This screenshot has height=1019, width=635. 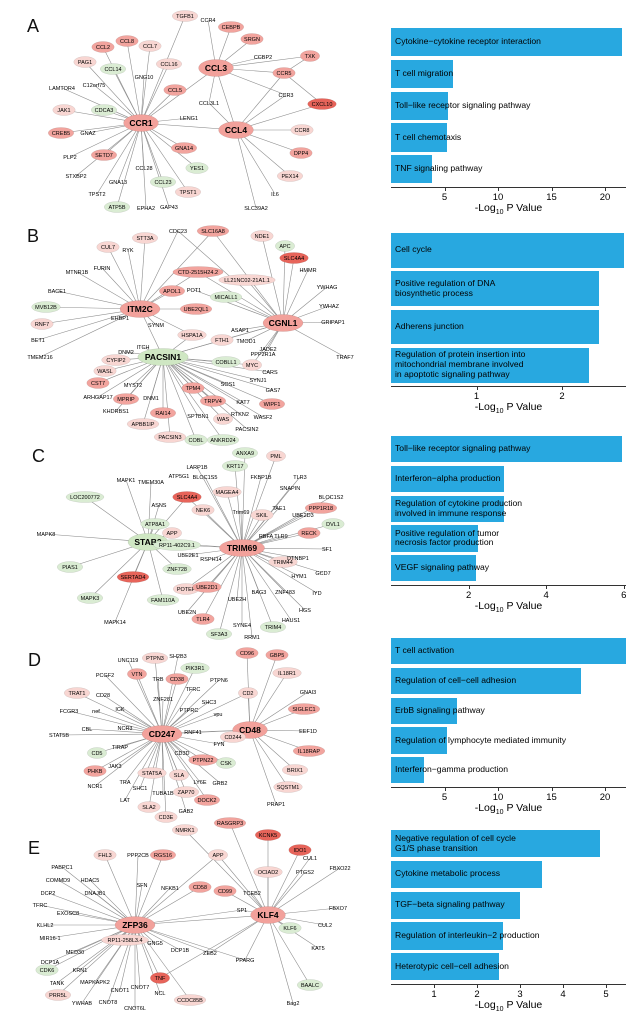 I want to click on network-node-label: TFRC, so click(x=193, y=690).